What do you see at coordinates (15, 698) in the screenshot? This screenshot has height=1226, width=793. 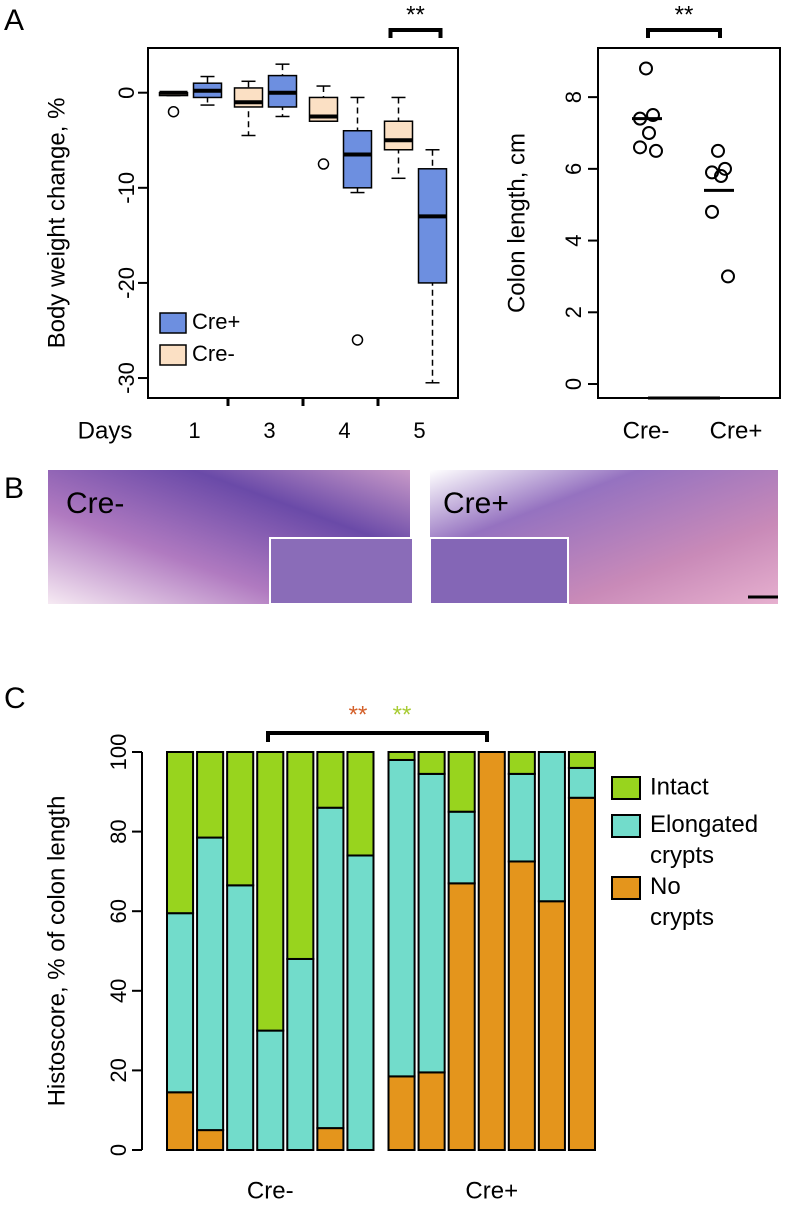 I see `panel-label: C` at bounding box center [15, 698].